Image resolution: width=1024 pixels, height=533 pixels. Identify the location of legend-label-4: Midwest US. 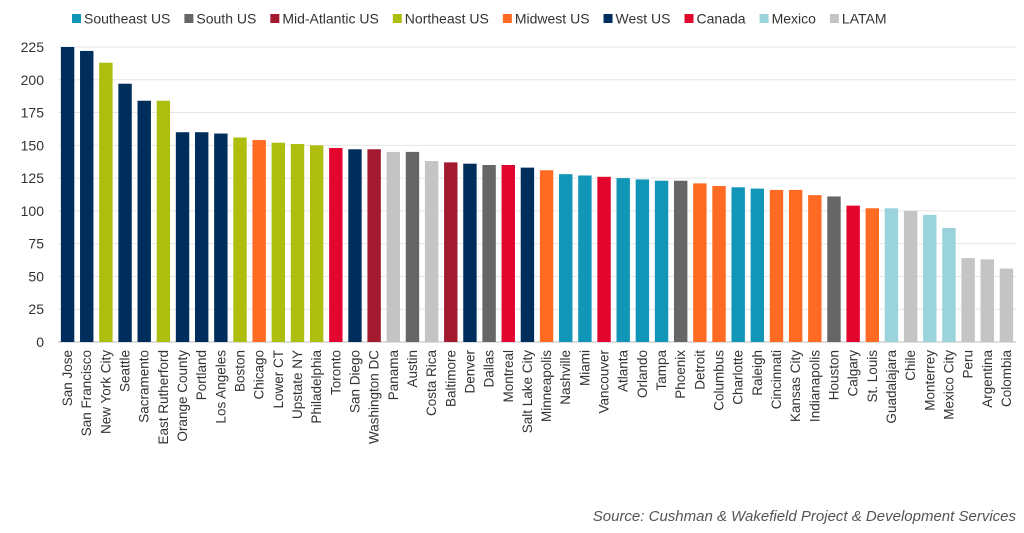
(552, 19).